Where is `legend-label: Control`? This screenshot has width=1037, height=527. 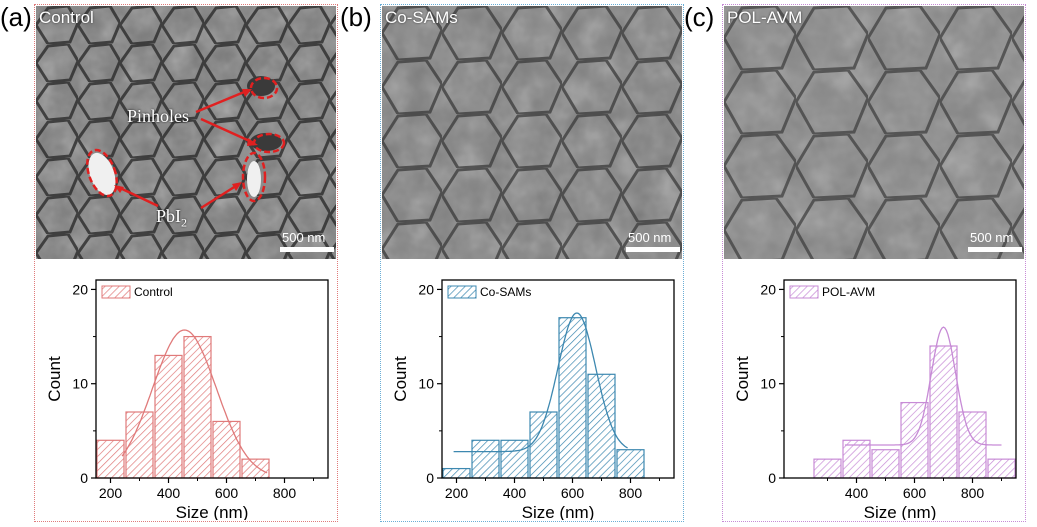 legend-label: Control is located at coordinates (153, 292).